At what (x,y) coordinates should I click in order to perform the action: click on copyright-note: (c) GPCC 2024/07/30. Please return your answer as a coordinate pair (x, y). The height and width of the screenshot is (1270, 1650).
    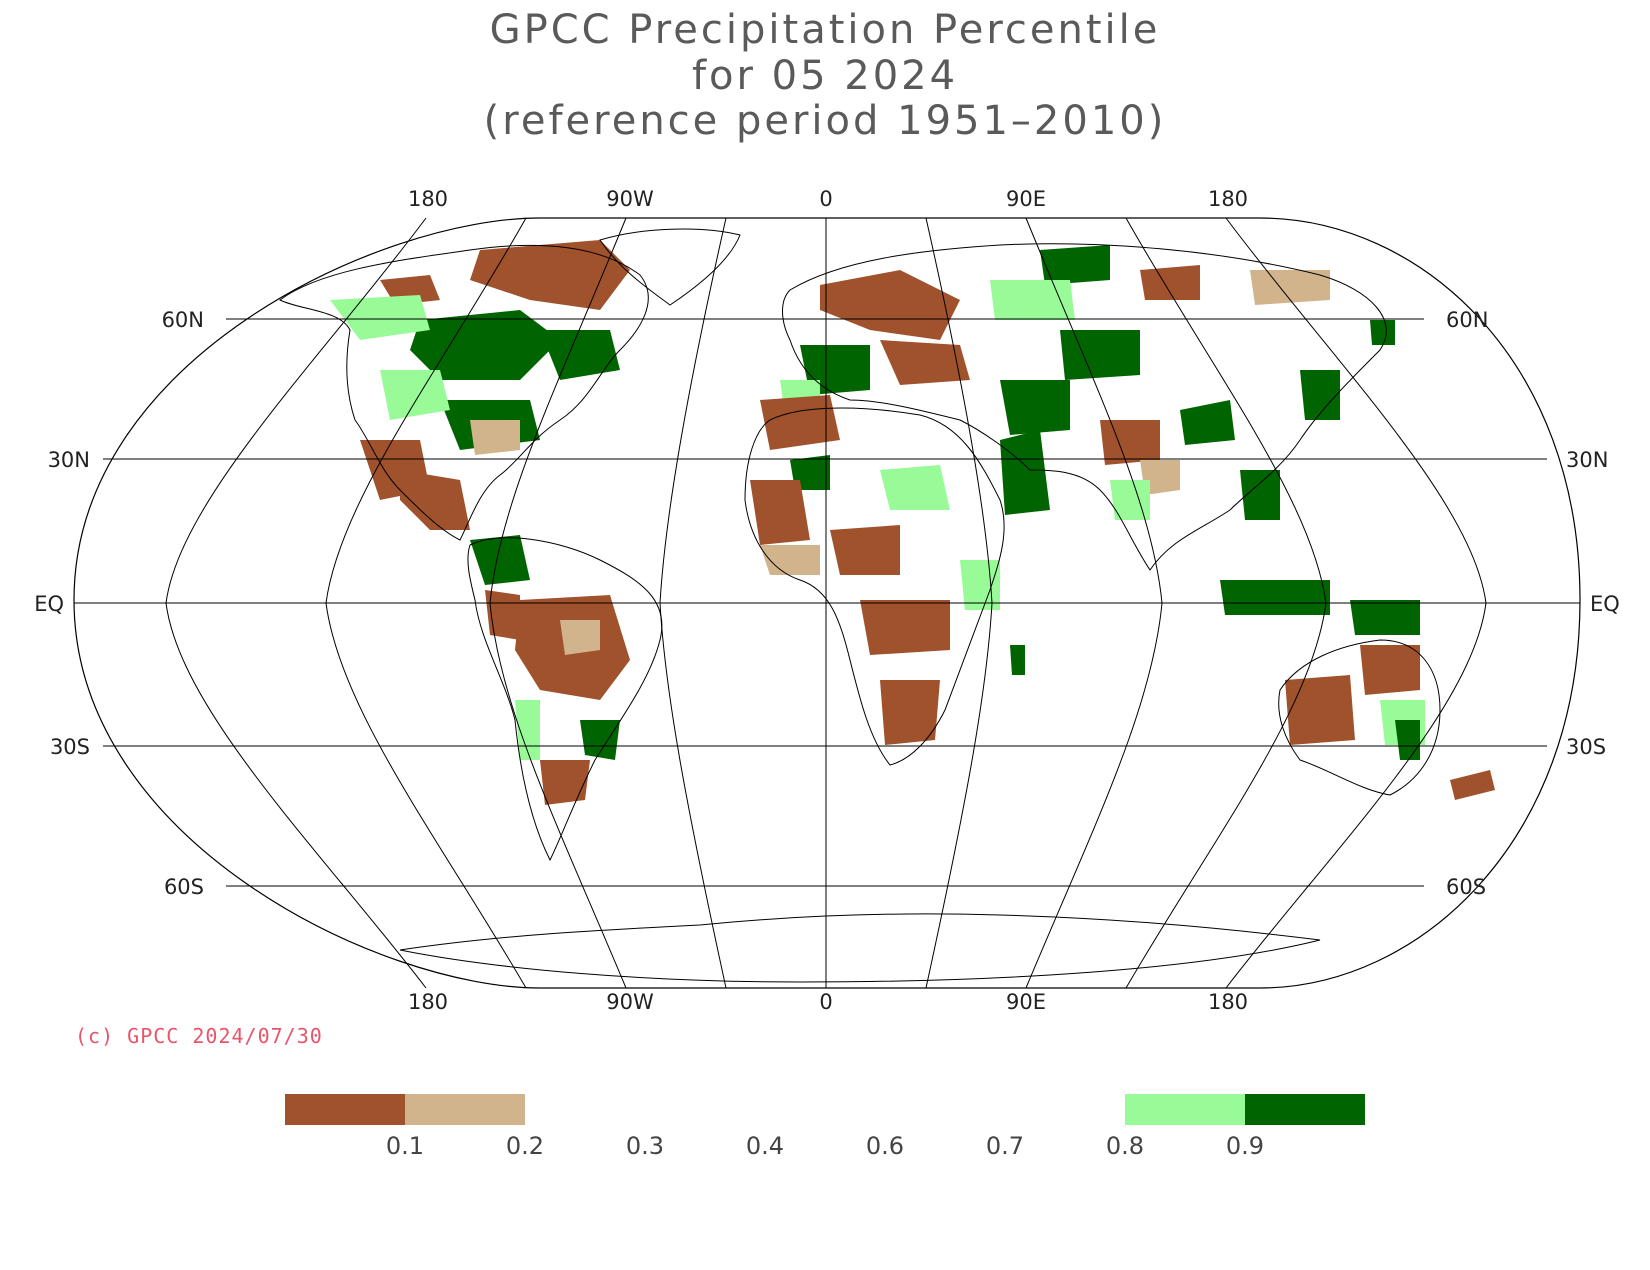
    Looking at the image, I should click on (199, 1036).